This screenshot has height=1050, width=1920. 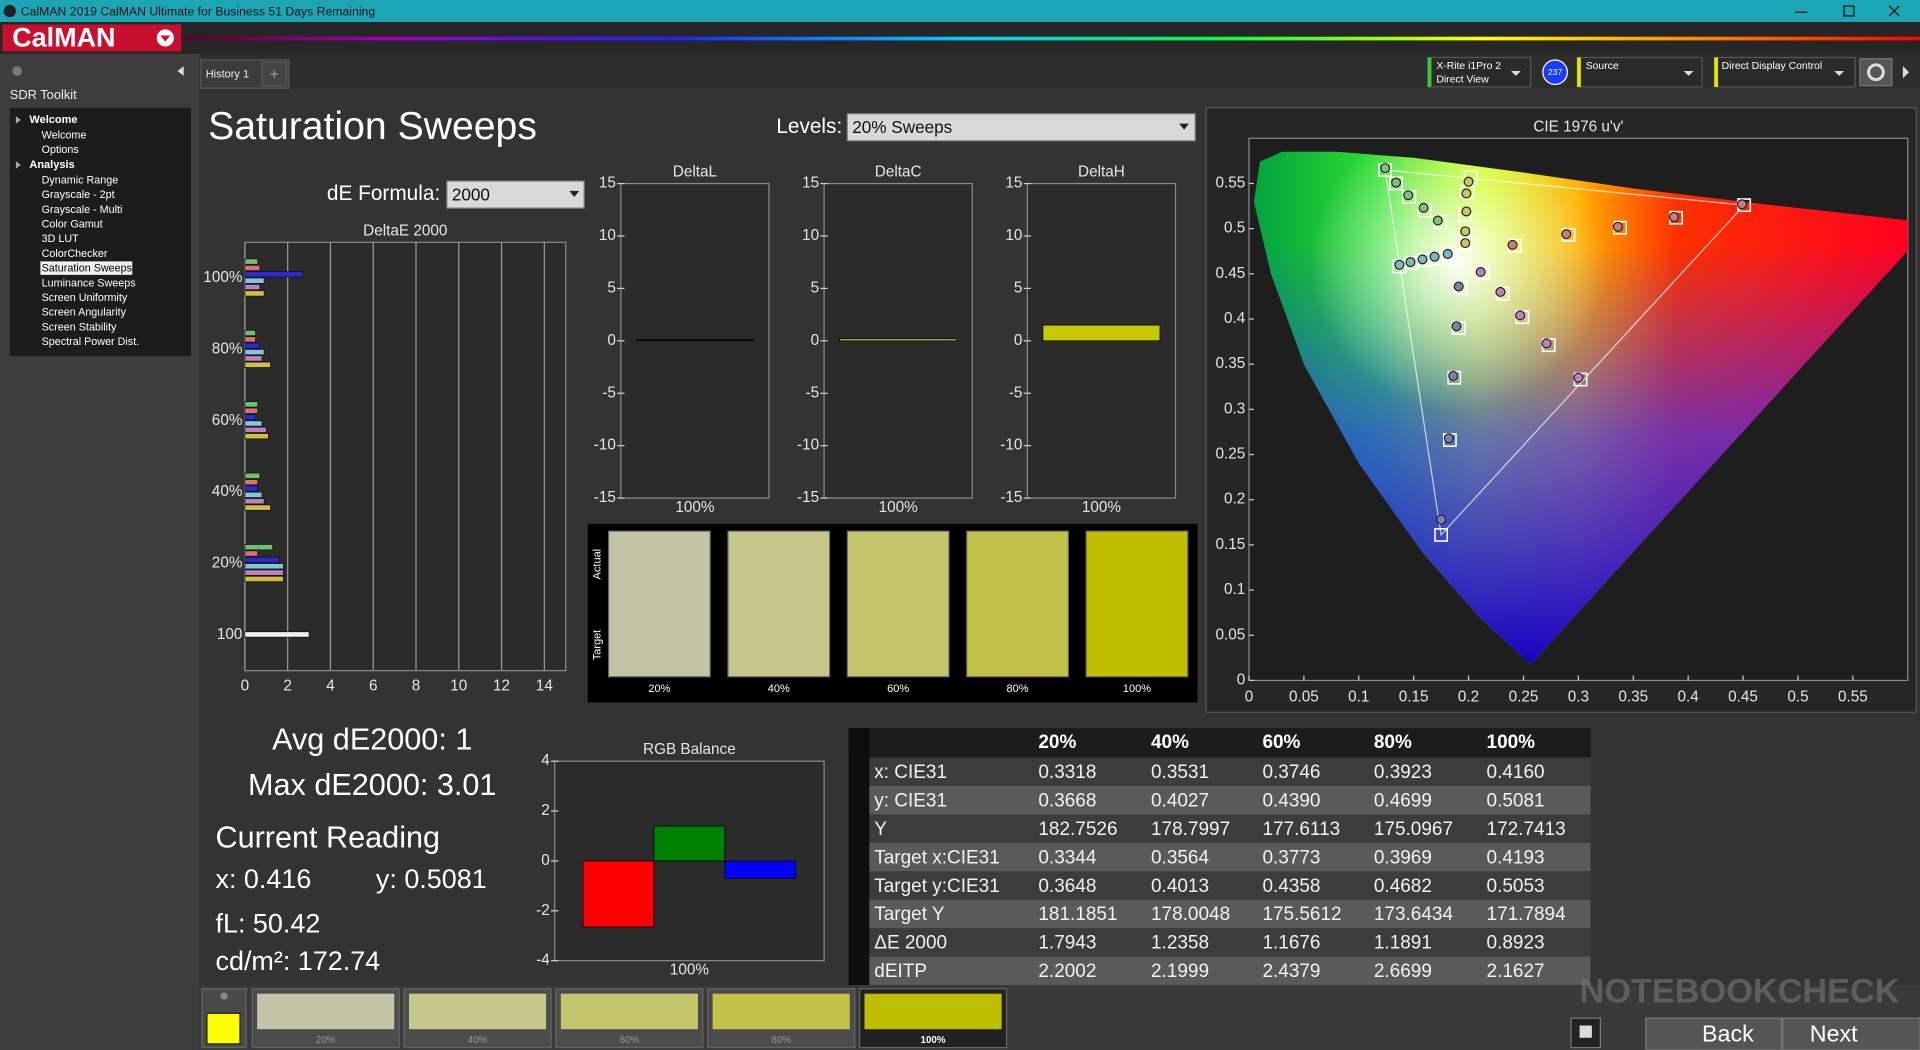 I want to click on y-tick-label: 0, so click(x=611, y=340).